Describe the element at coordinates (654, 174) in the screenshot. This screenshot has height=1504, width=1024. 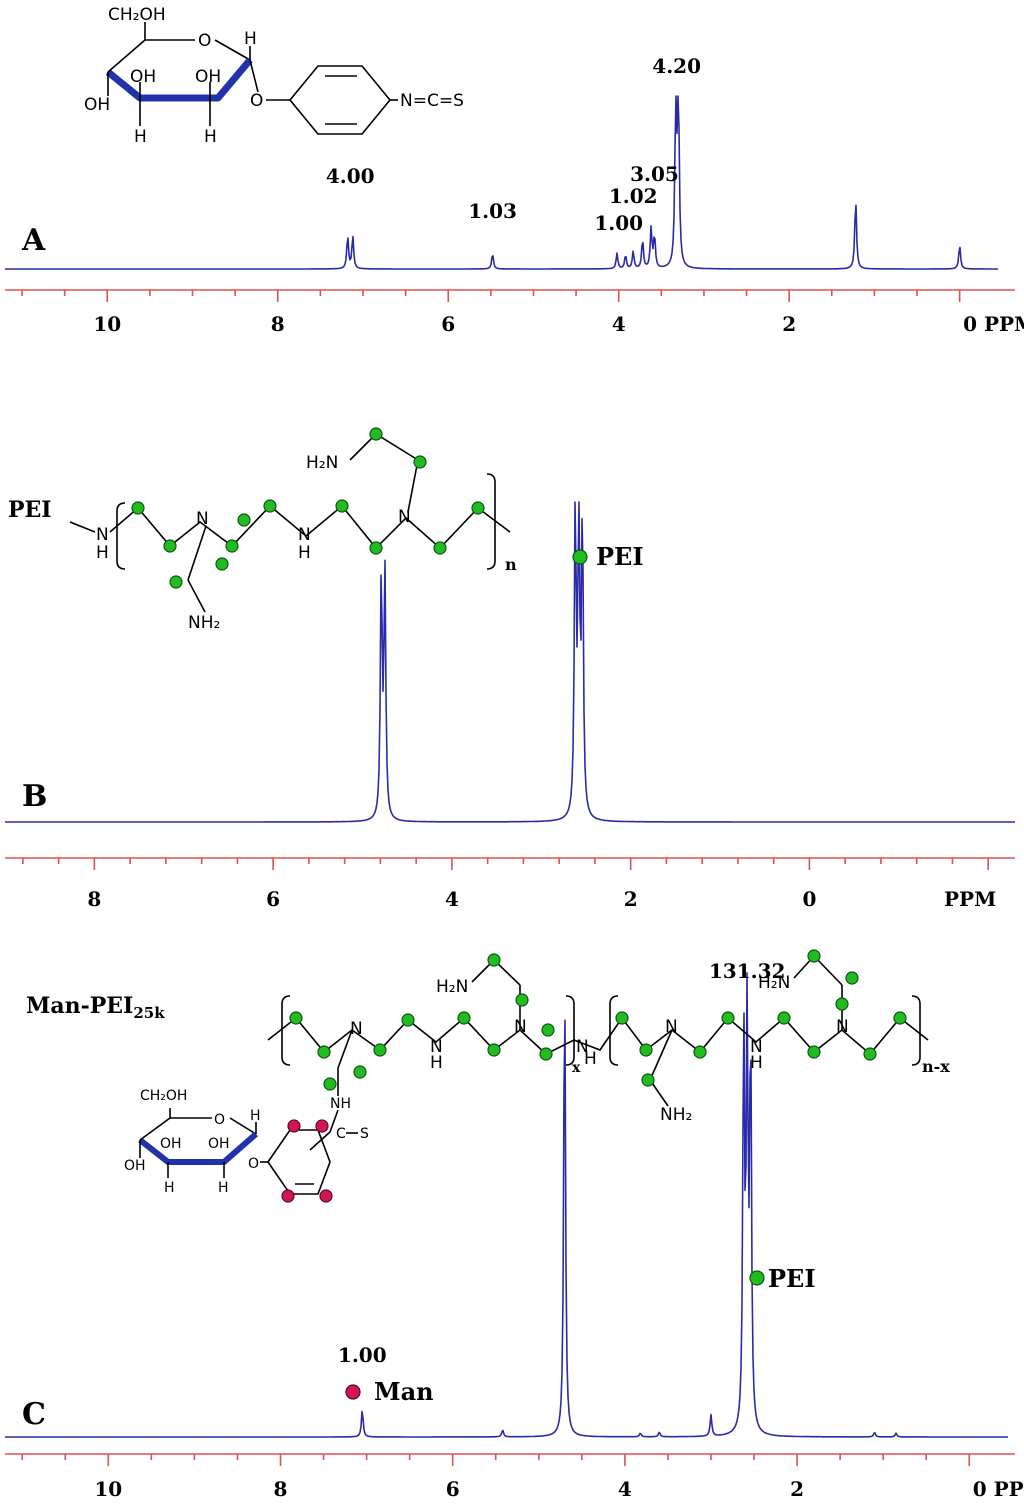
I see `integral-label: 3.05` at that location.